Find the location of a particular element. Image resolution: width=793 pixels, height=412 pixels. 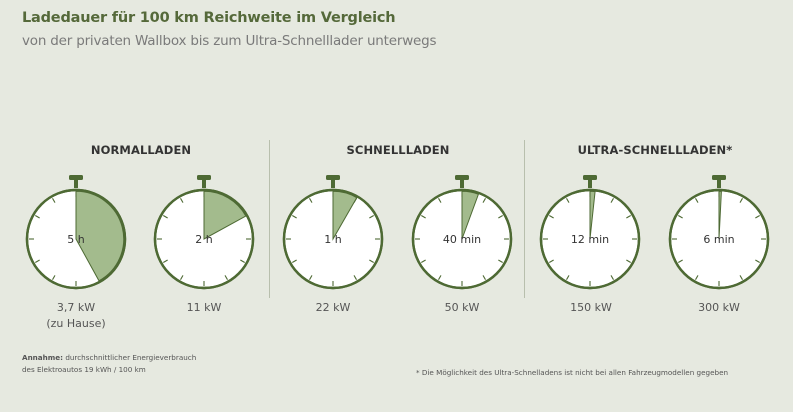

time-label: 40 min is located at coordinates (462, 239).